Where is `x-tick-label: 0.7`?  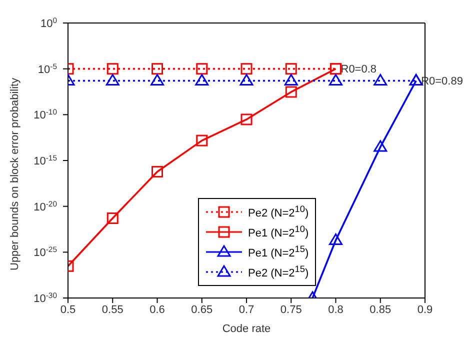 x-tick-label: 0.7 is located at coordinates (246, 310).